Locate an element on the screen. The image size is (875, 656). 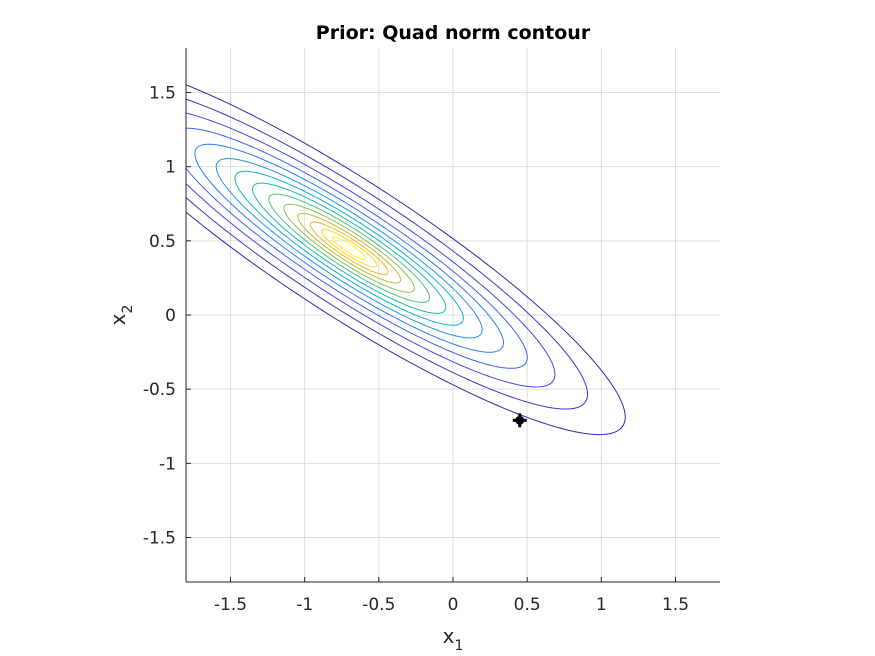
x-axis-label: x1 is located at coordinates (453, 639).